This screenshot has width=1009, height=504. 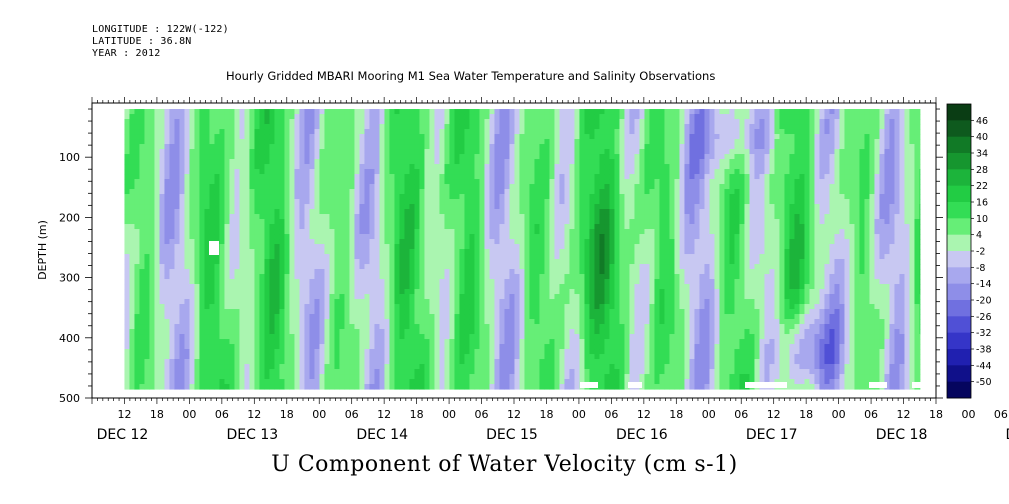 I want to click on colorbar-label: 40, so click(x=982, y=137).